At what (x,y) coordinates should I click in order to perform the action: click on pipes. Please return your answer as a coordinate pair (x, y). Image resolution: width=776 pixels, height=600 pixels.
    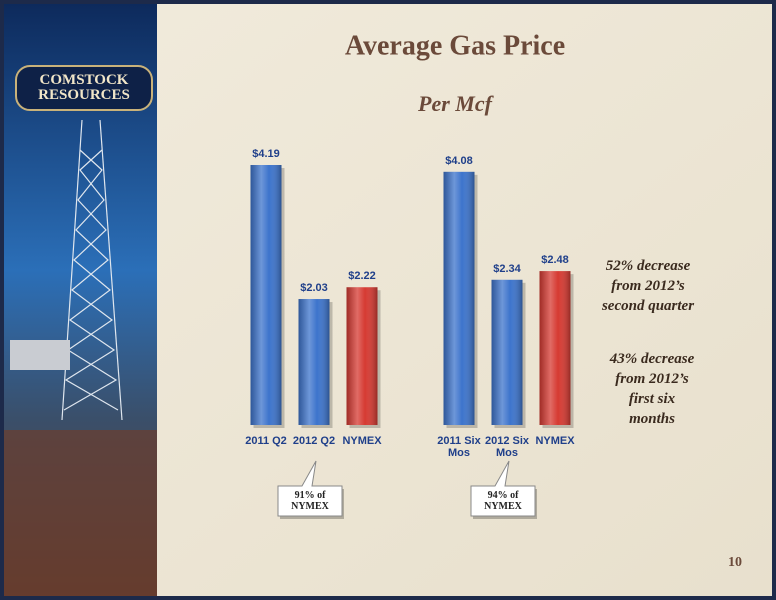
    Looking at the image, I should click on (80, 513).